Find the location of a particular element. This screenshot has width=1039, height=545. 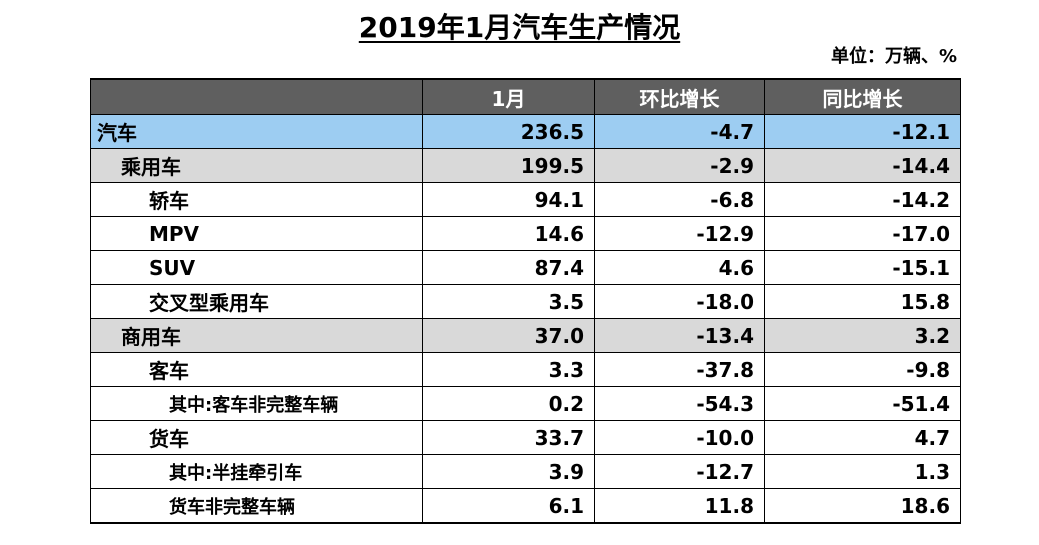

row-name-cell: 其中:客车非完整车辆 is located at coordinates (256, 403).